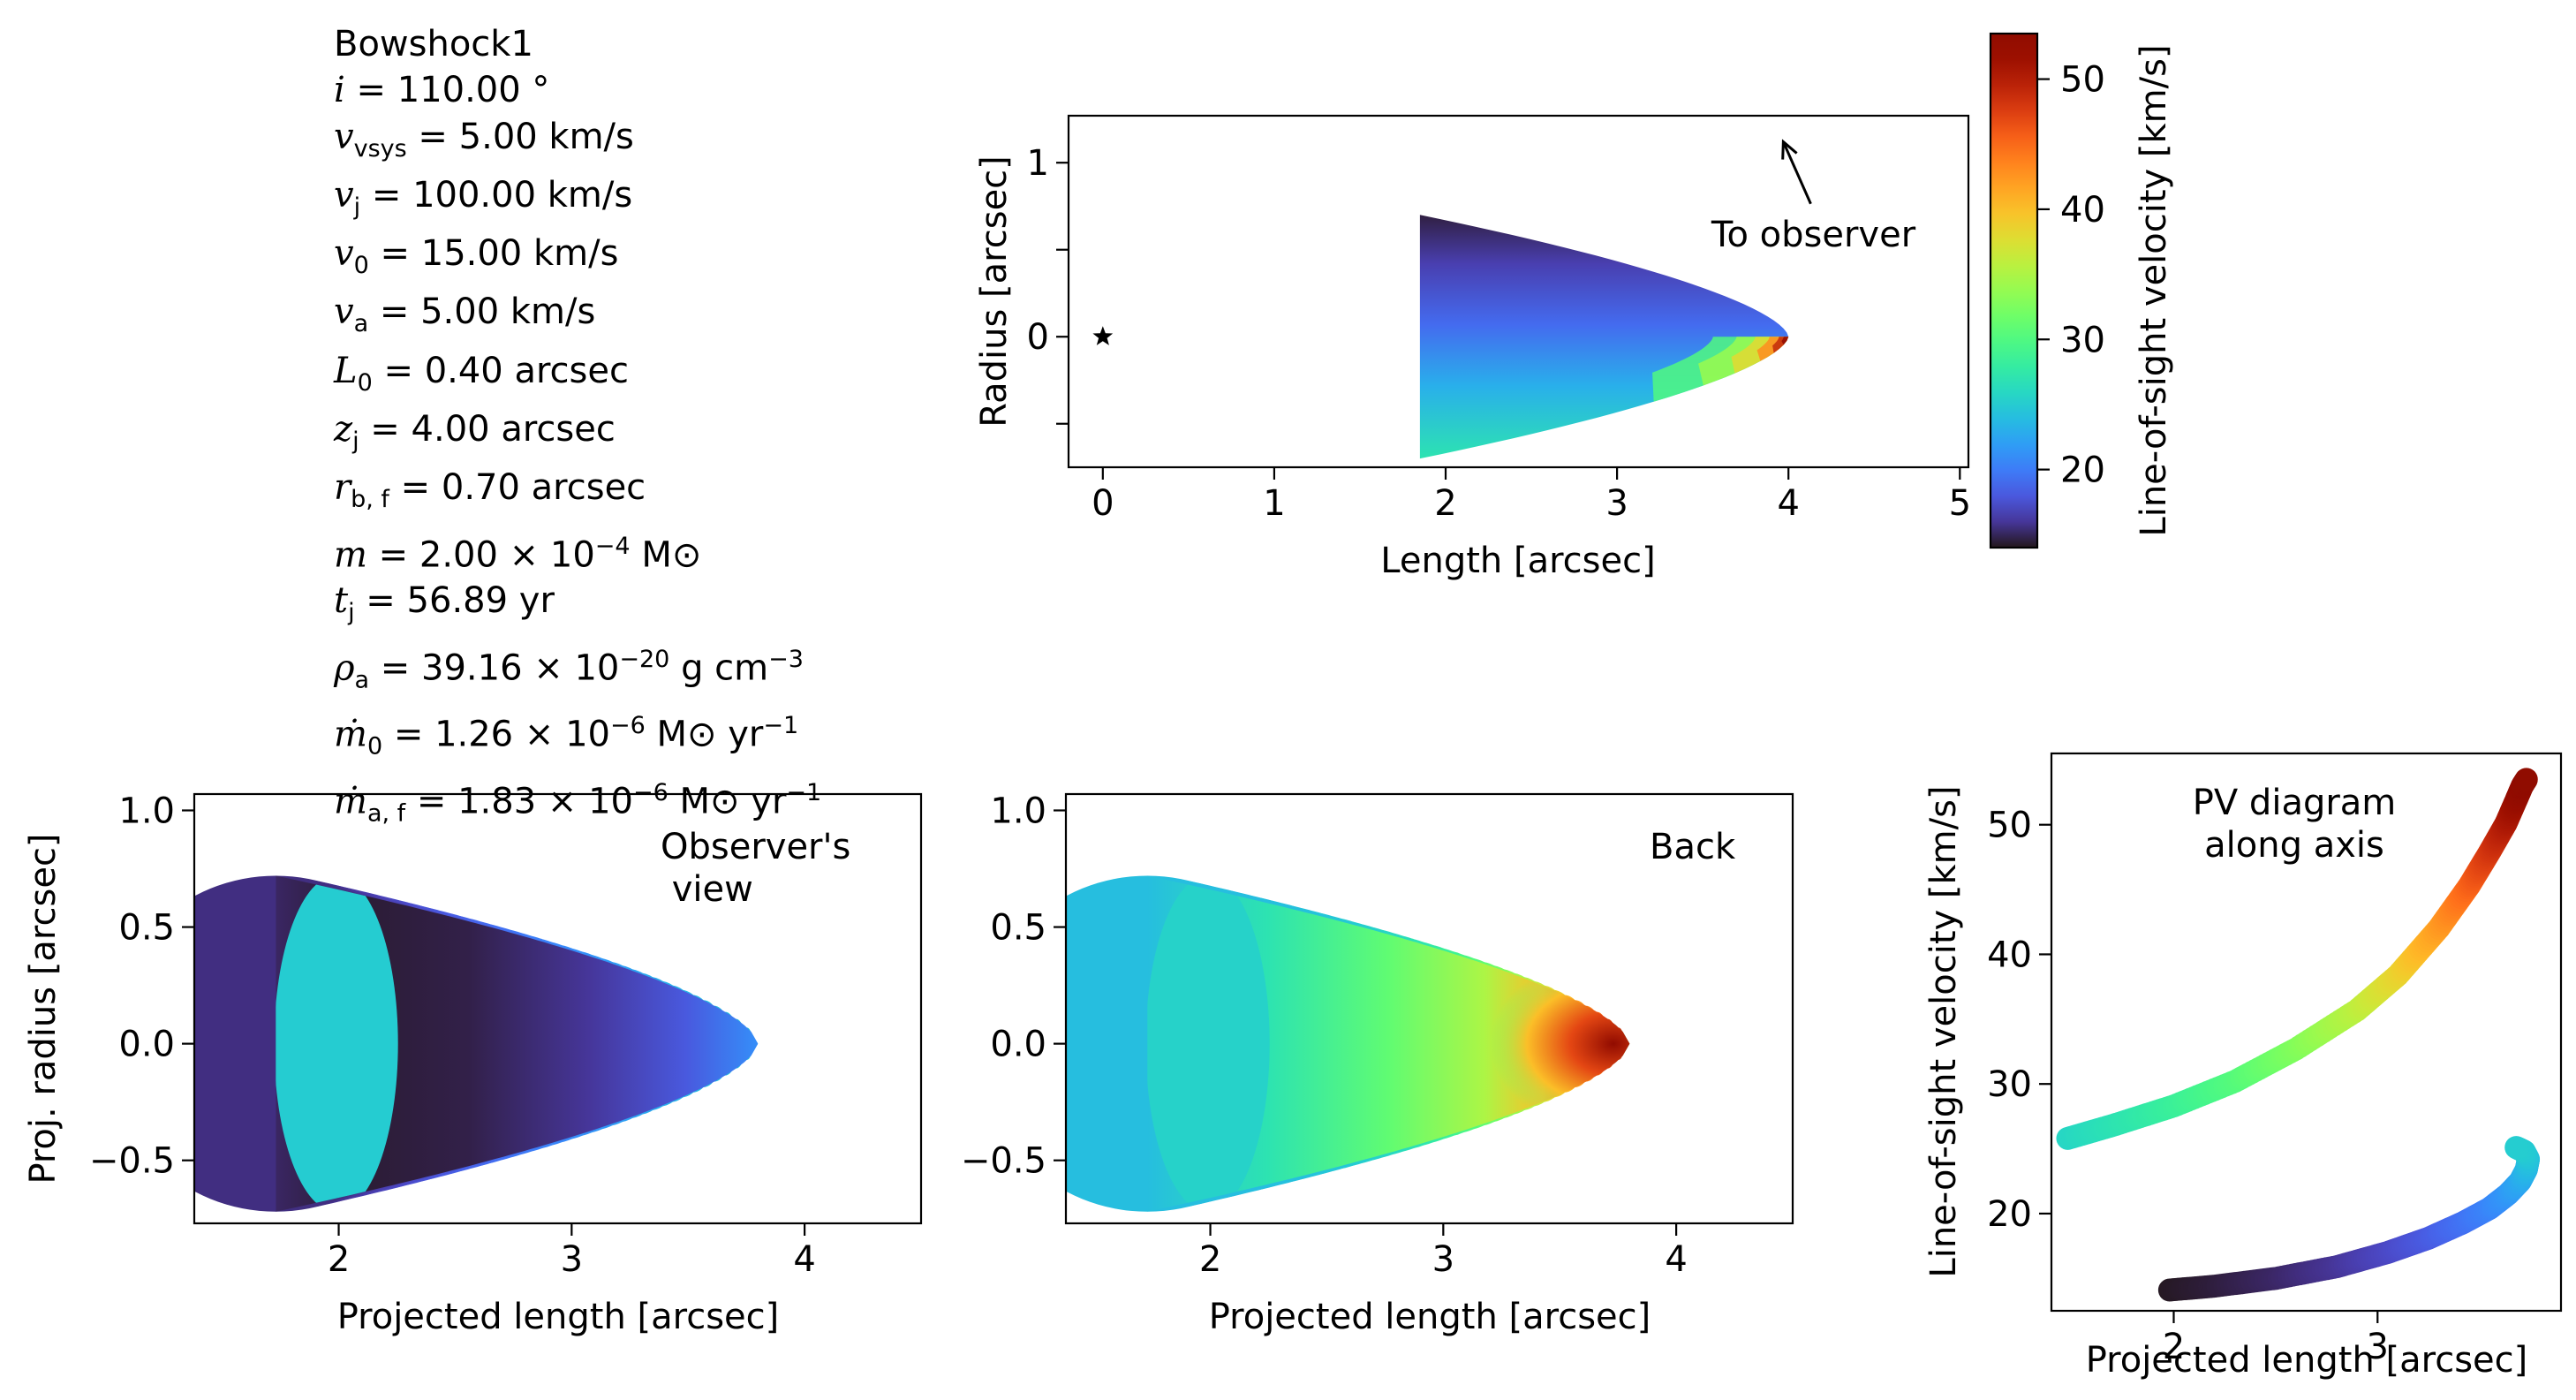 The height and width of the screenshot is (1400, 2576). Describe the element at coordinates (578, 803) in the screenshot. I see `parameter-line: ṁa, f = 1.83 × 10−6 M⊙ yr−1` at that location.